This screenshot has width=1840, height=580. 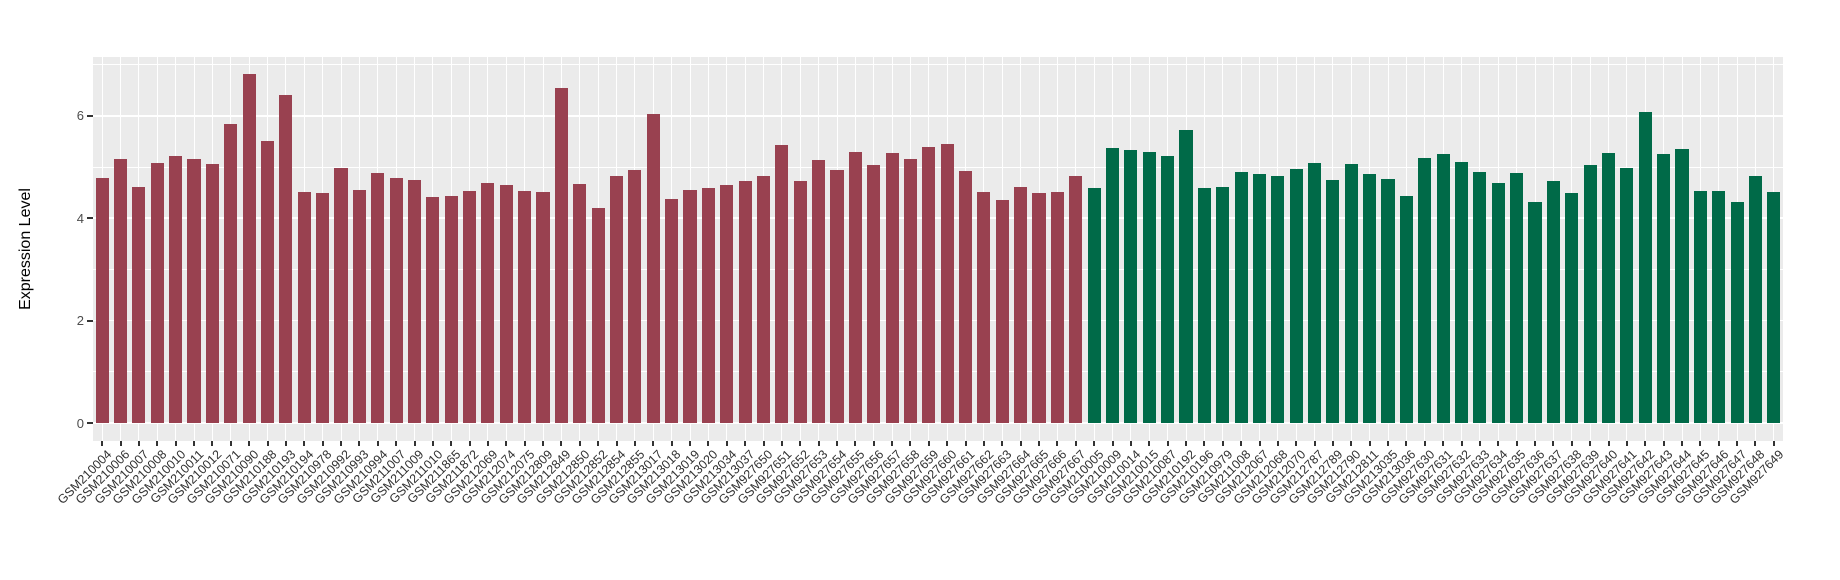 I want to click on y-tick-label: 2, so click(x=80, y=321).